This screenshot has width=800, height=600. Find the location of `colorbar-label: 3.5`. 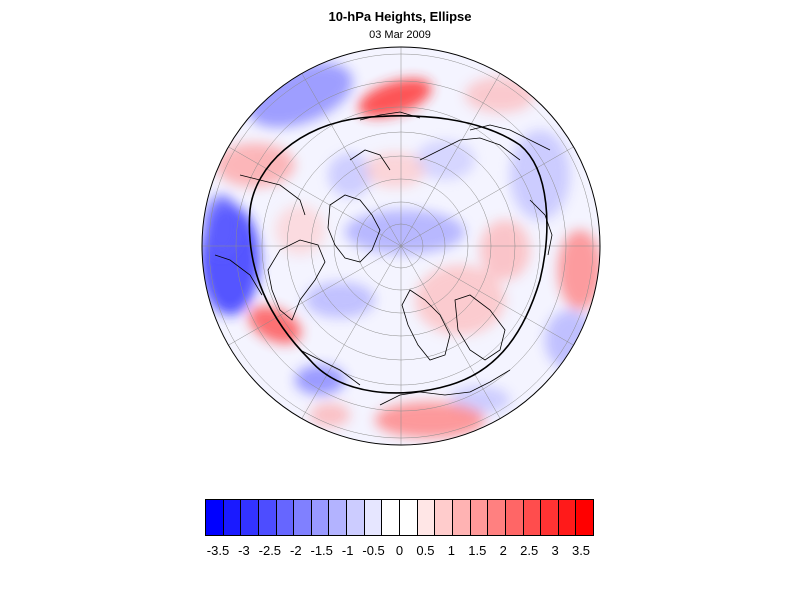

colorbar-label: 3.5 is located at coordinates (581, 550).